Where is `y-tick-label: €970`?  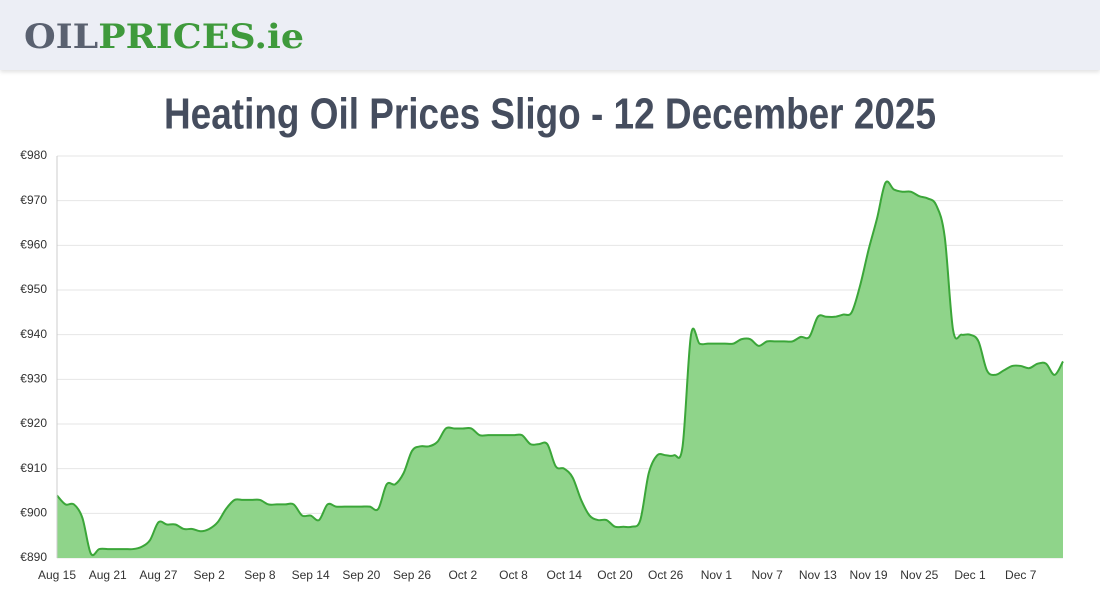 y-tick-label: €970 is located at coordinates (33, 200).